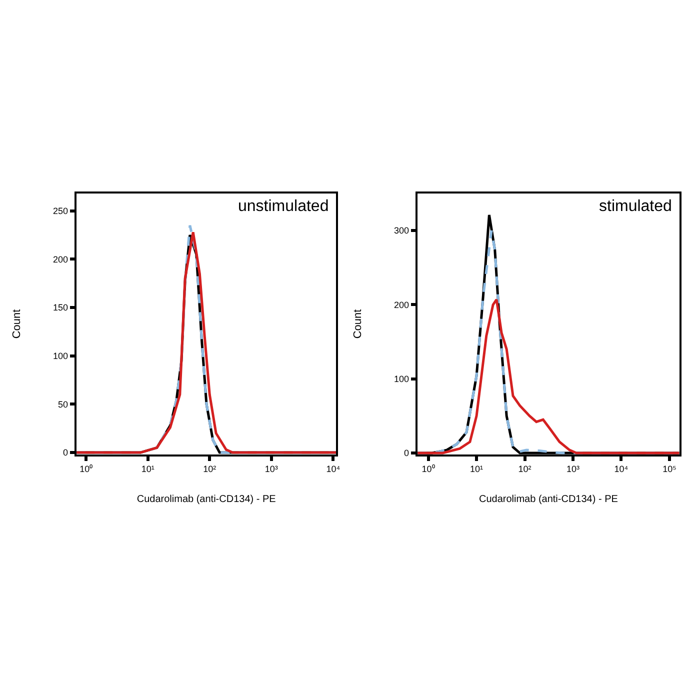  I want to click on chart-title: unstimulated, so click(283, 206).